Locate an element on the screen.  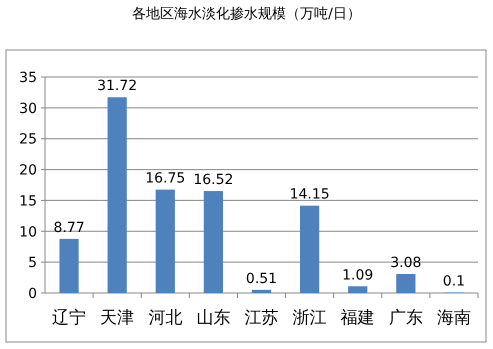
y-tick-label: 10 is located at coordinates (28, 232).